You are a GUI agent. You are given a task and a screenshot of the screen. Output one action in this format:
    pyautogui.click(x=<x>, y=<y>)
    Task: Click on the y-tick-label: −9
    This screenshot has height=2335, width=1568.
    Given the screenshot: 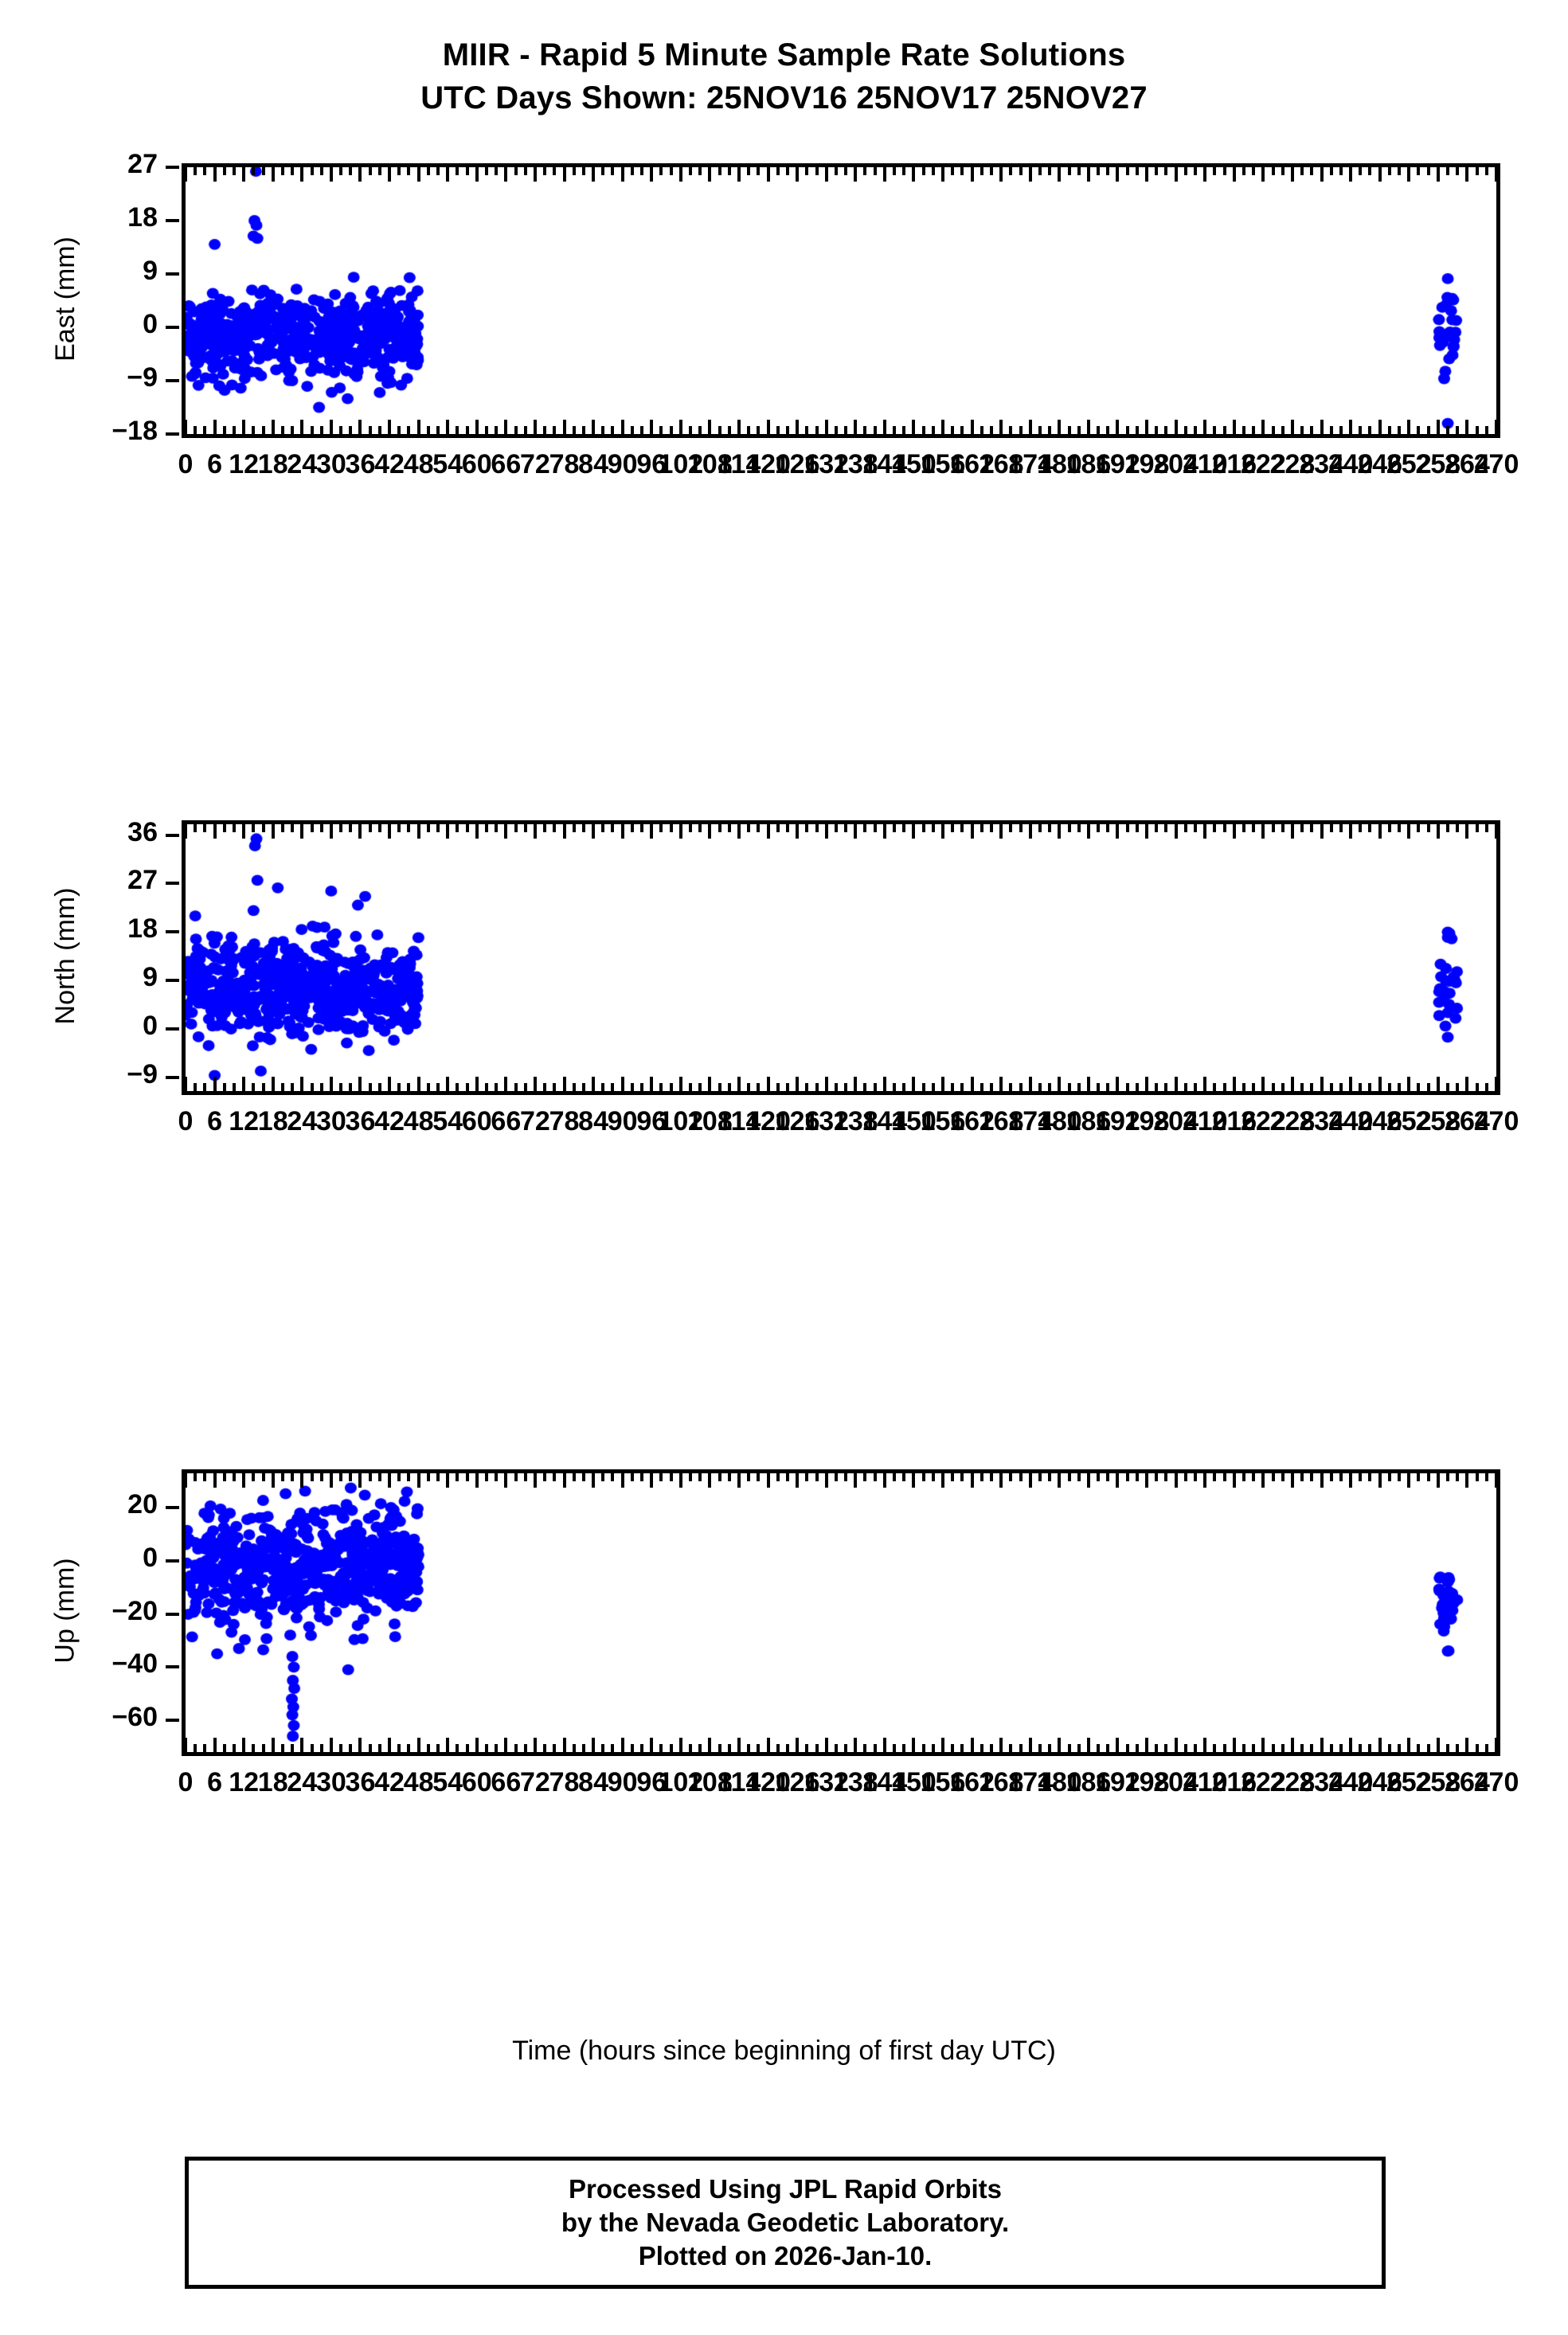 What is the action you would take?
    pyautogui.click(x=142, y=377)
    